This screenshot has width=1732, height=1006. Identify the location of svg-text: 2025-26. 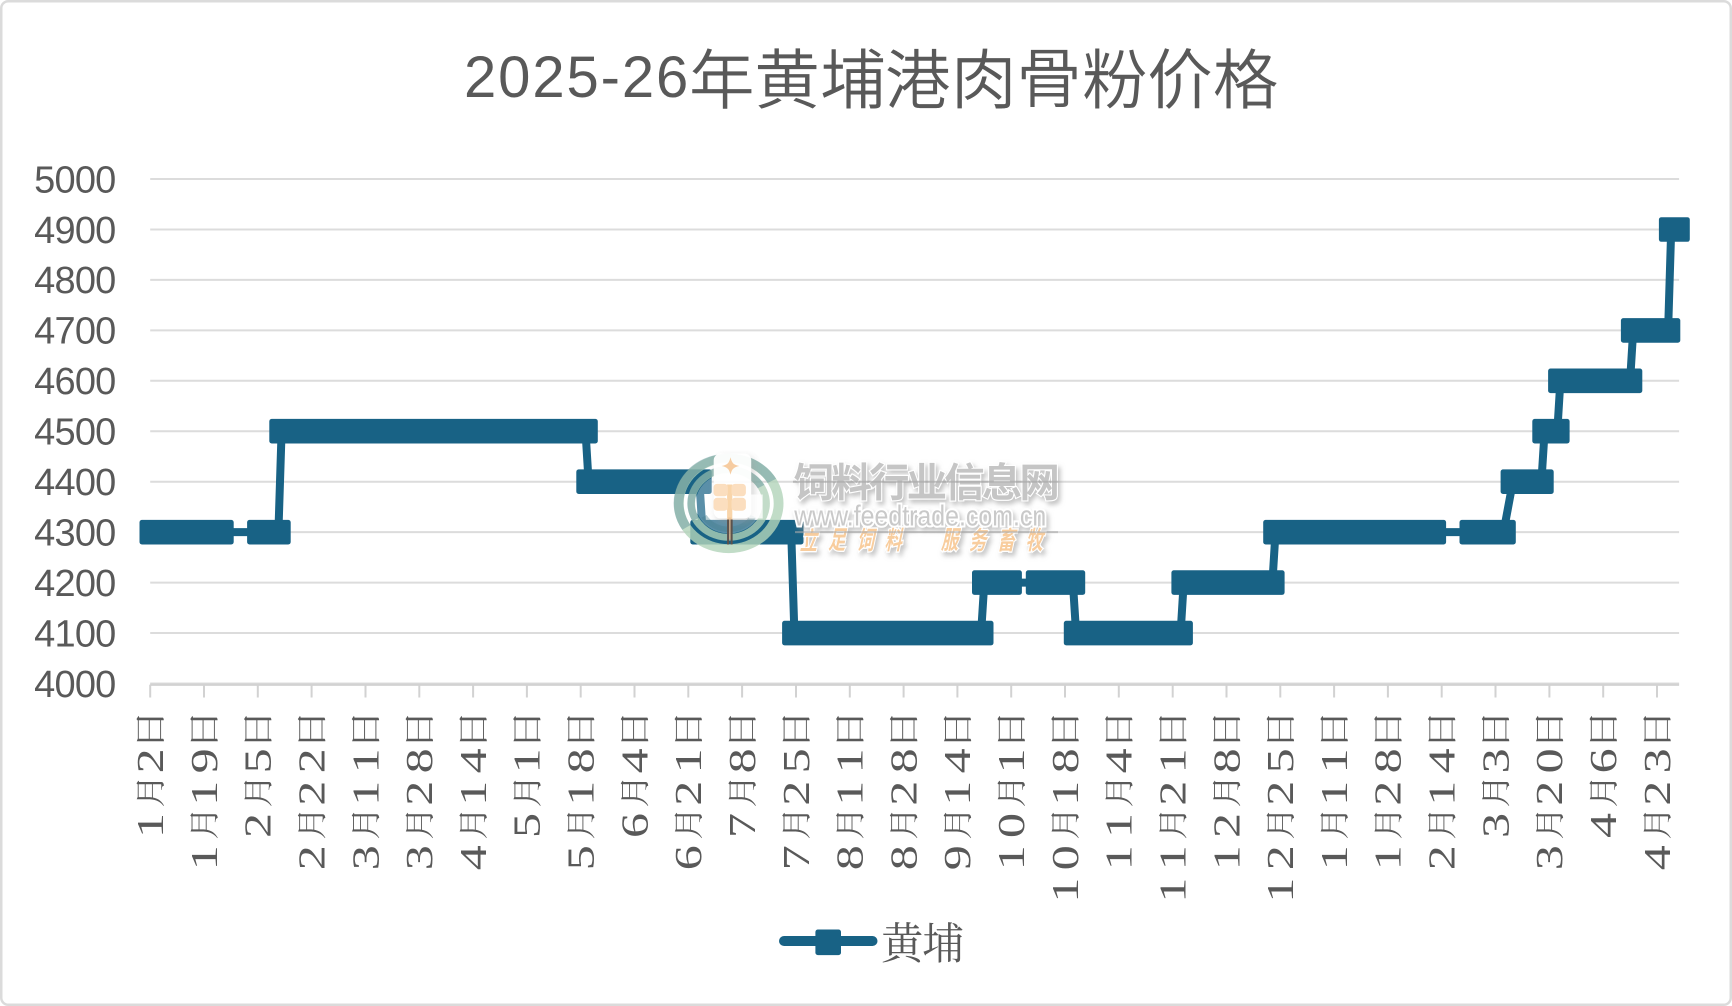
(577, 77).